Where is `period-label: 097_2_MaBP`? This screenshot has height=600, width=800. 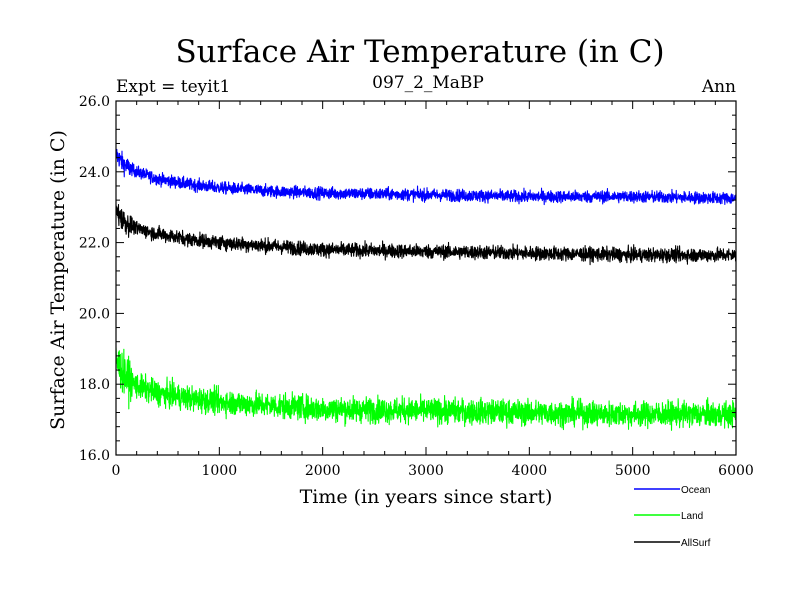
period-label: 097_2_MaBP is located at coordinates (428, 83).